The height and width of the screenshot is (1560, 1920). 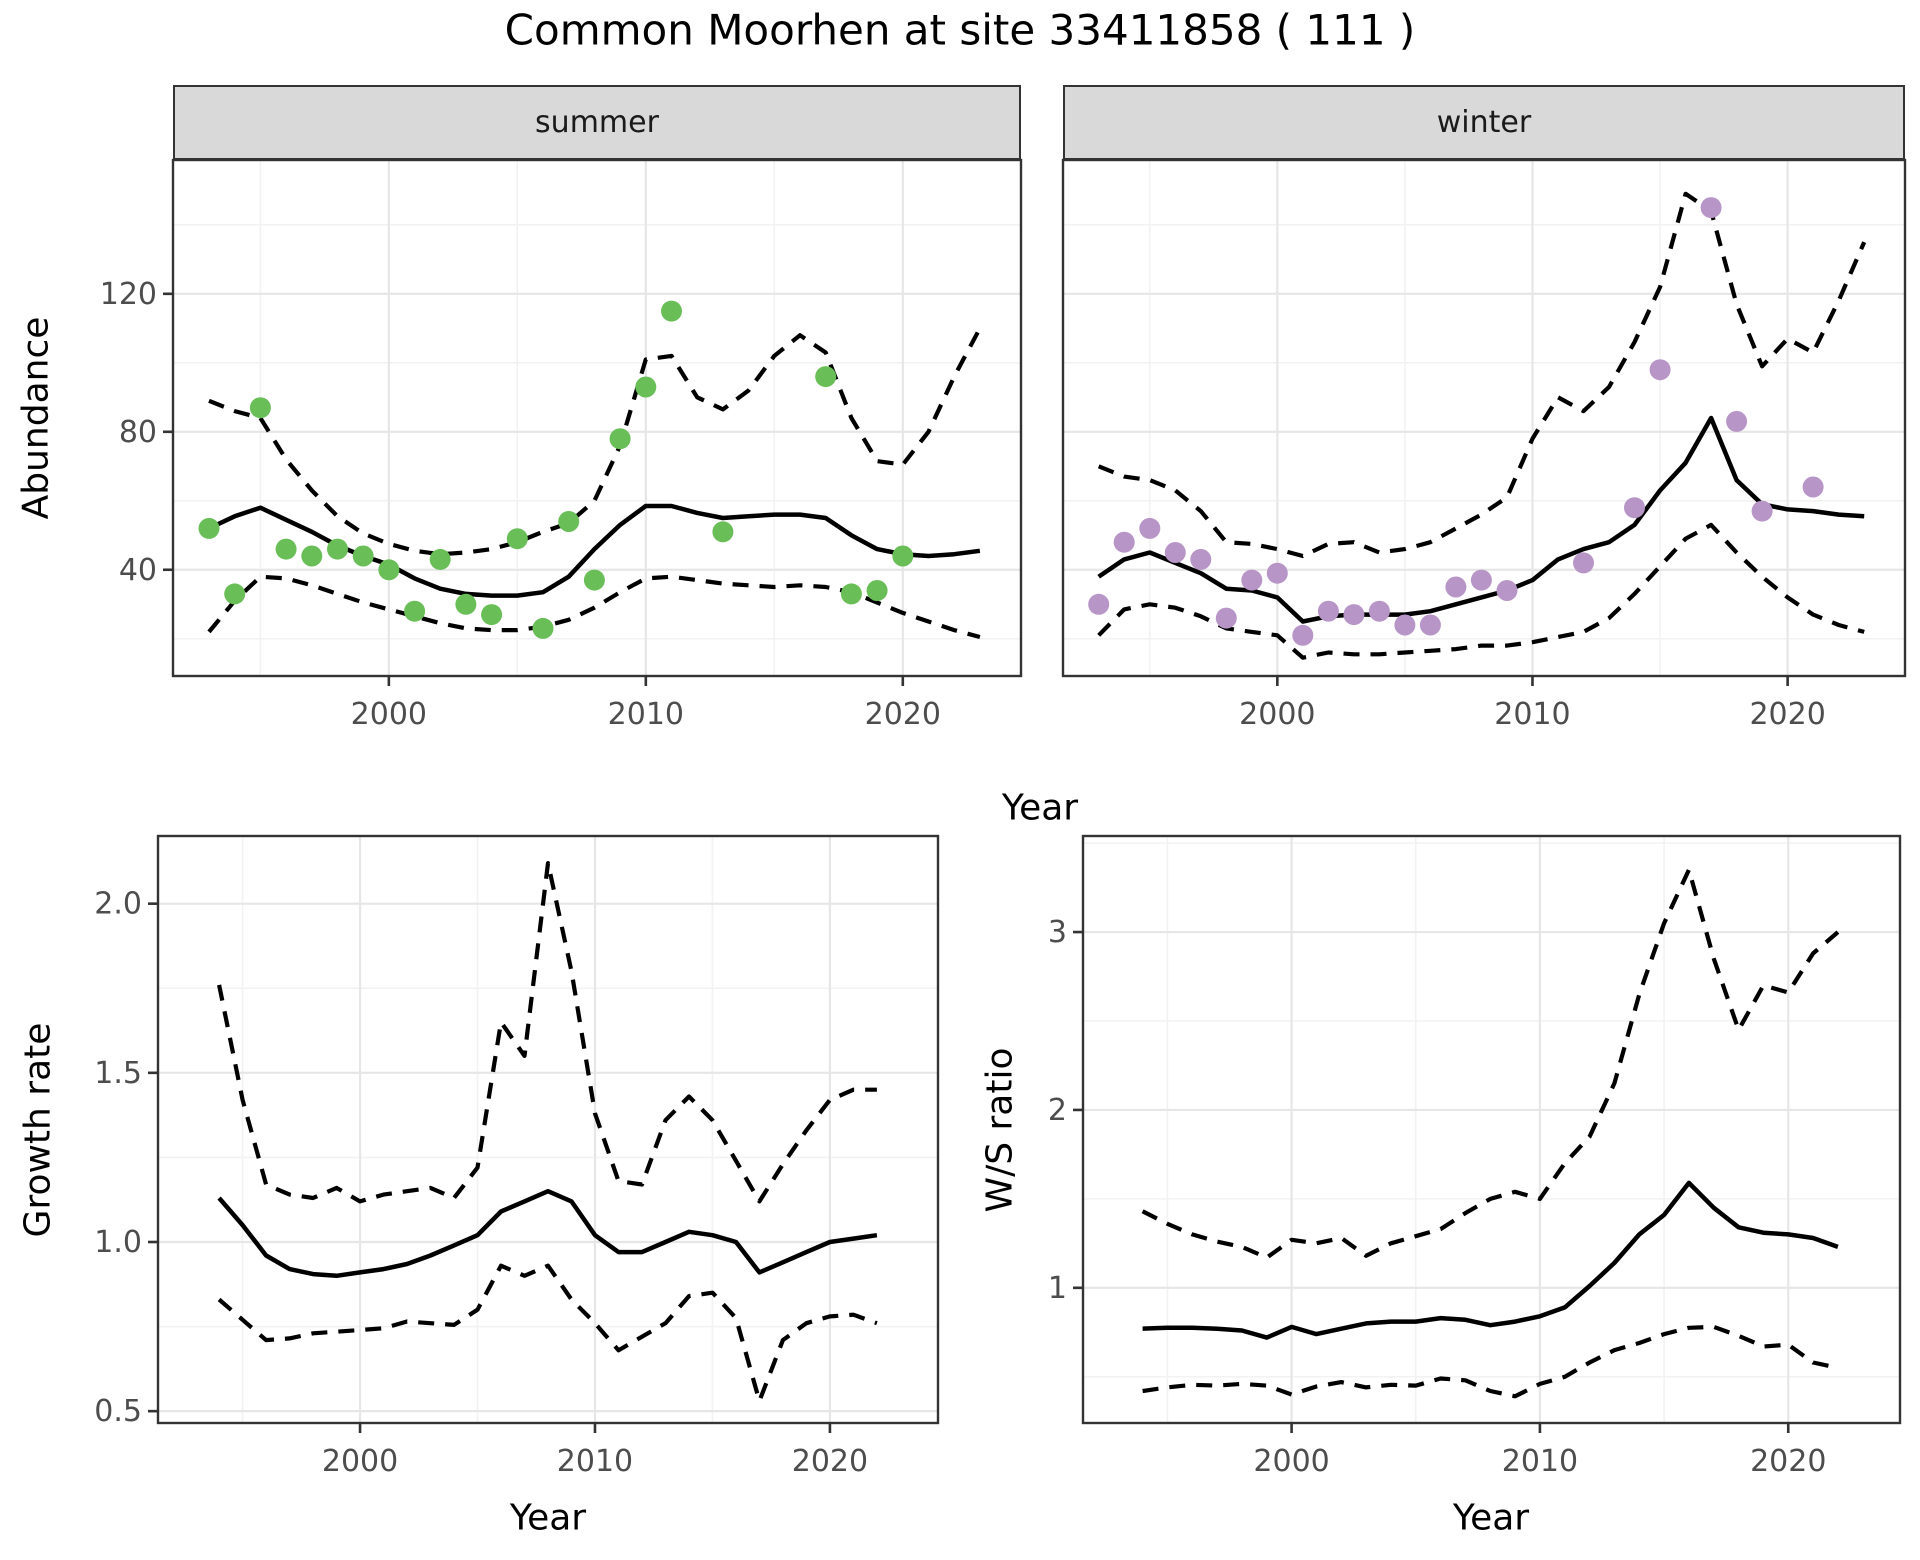 I want to click on facet-strip-summer-label: summer, so click(x=597, y=122).